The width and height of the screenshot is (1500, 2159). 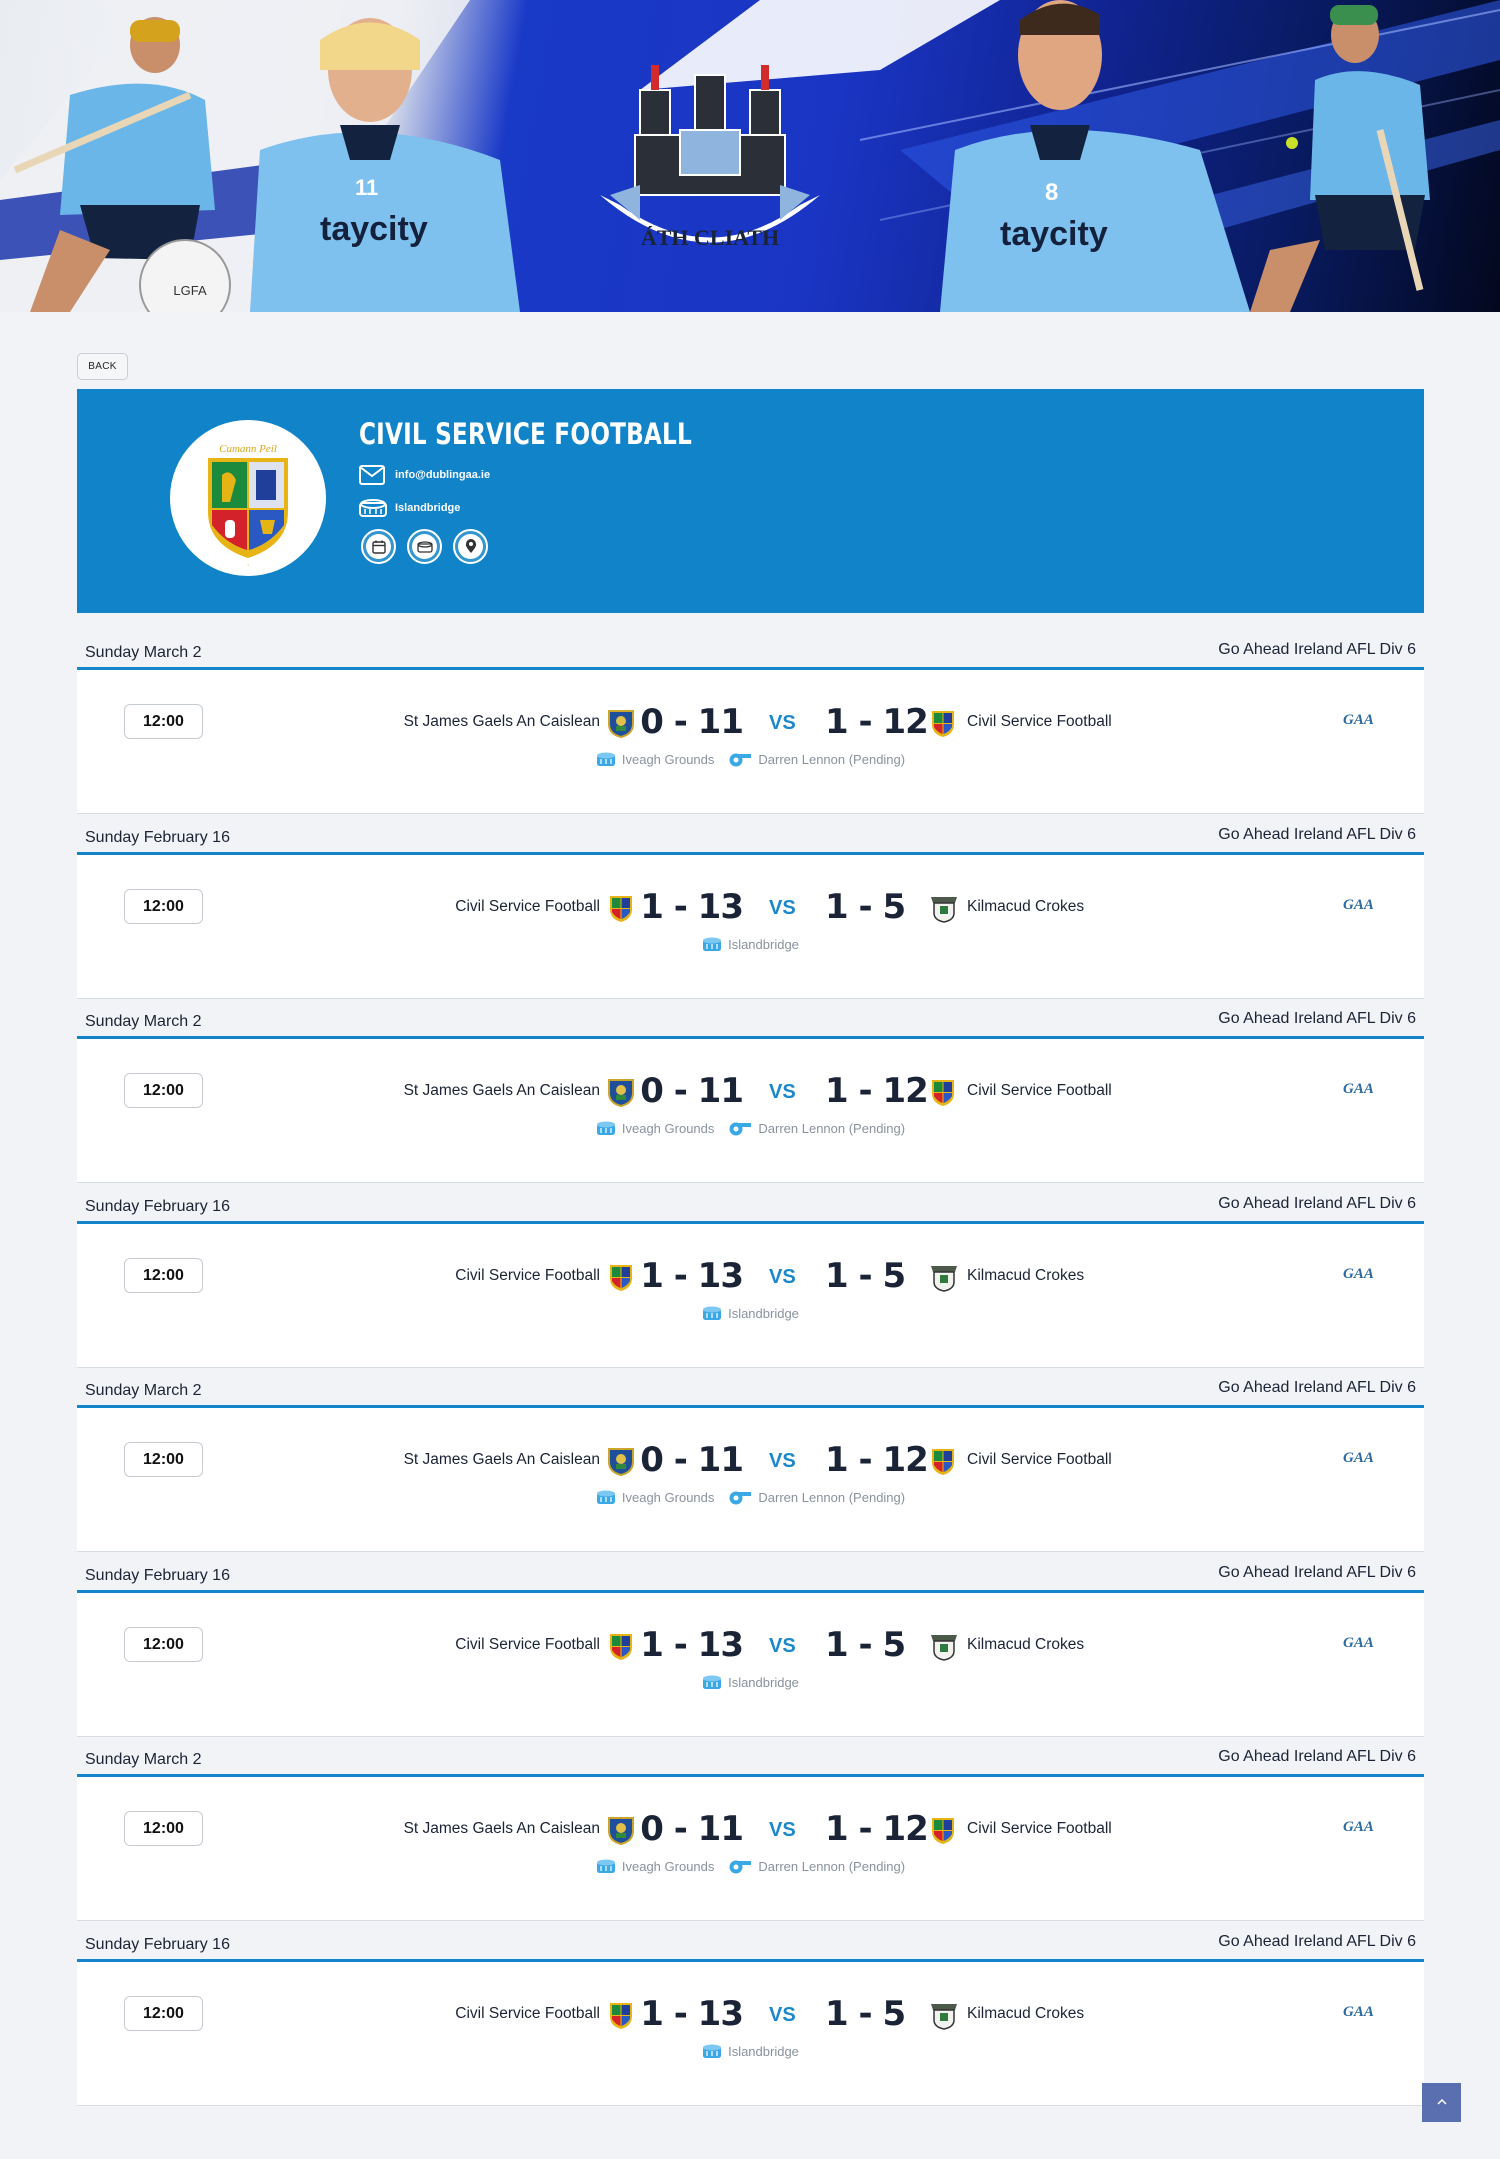 I want to click on venue-info: Iveagh Grounds, so click(x=655, y=1128).